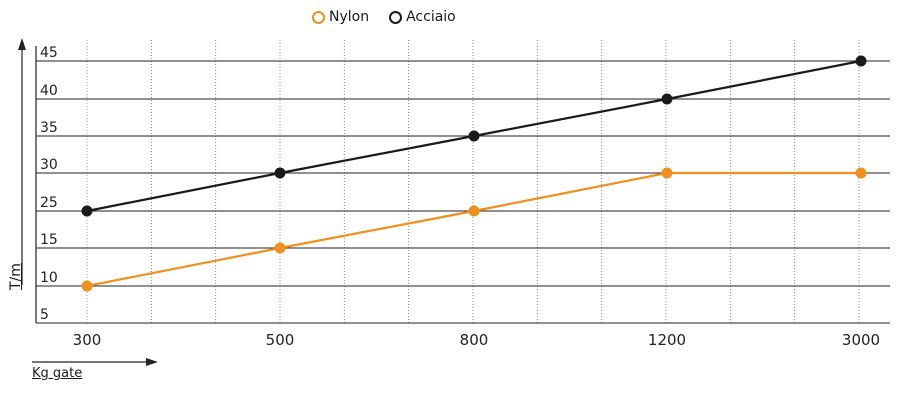 This screenshot has height=394, width=899. I want to click on x-axis-arrowhead, so click(152, 362).